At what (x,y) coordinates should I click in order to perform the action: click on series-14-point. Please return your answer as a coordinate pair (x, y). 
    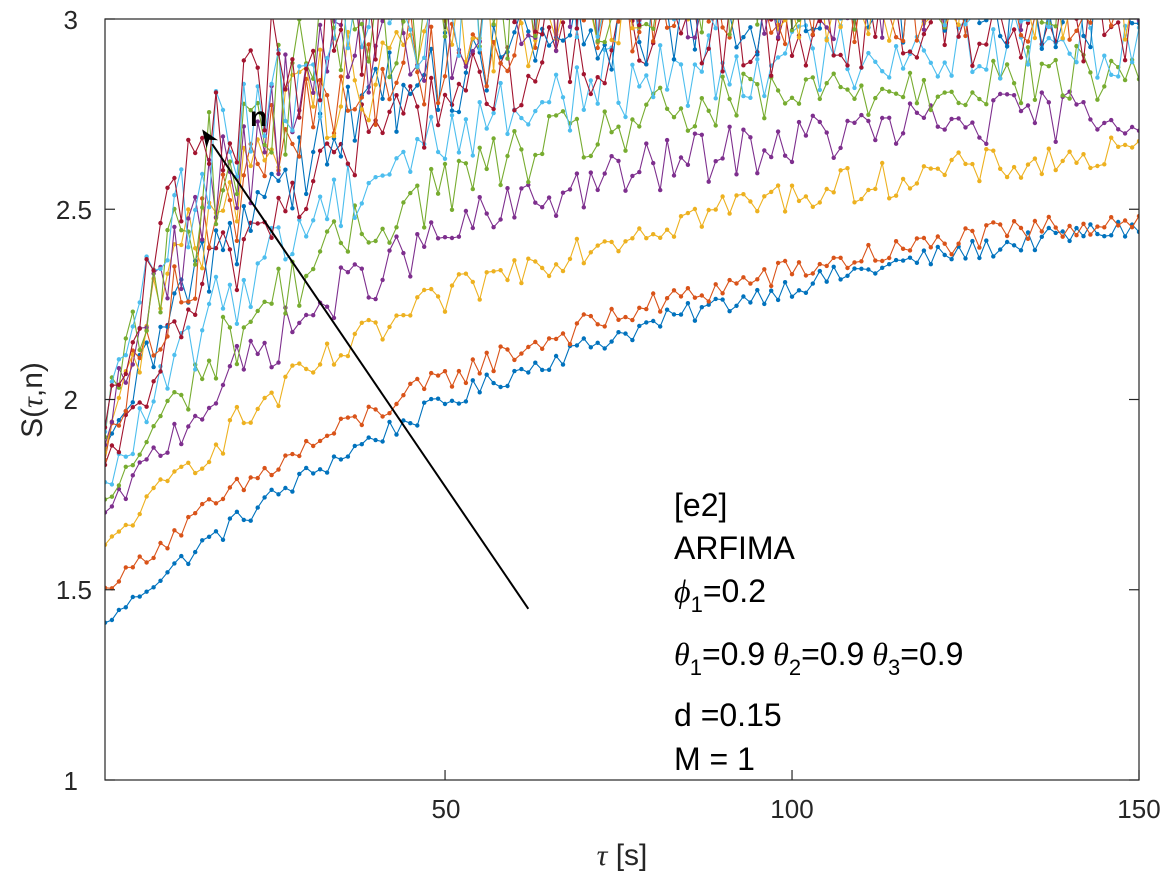
    Looking at the image, I should click on (819, 21).